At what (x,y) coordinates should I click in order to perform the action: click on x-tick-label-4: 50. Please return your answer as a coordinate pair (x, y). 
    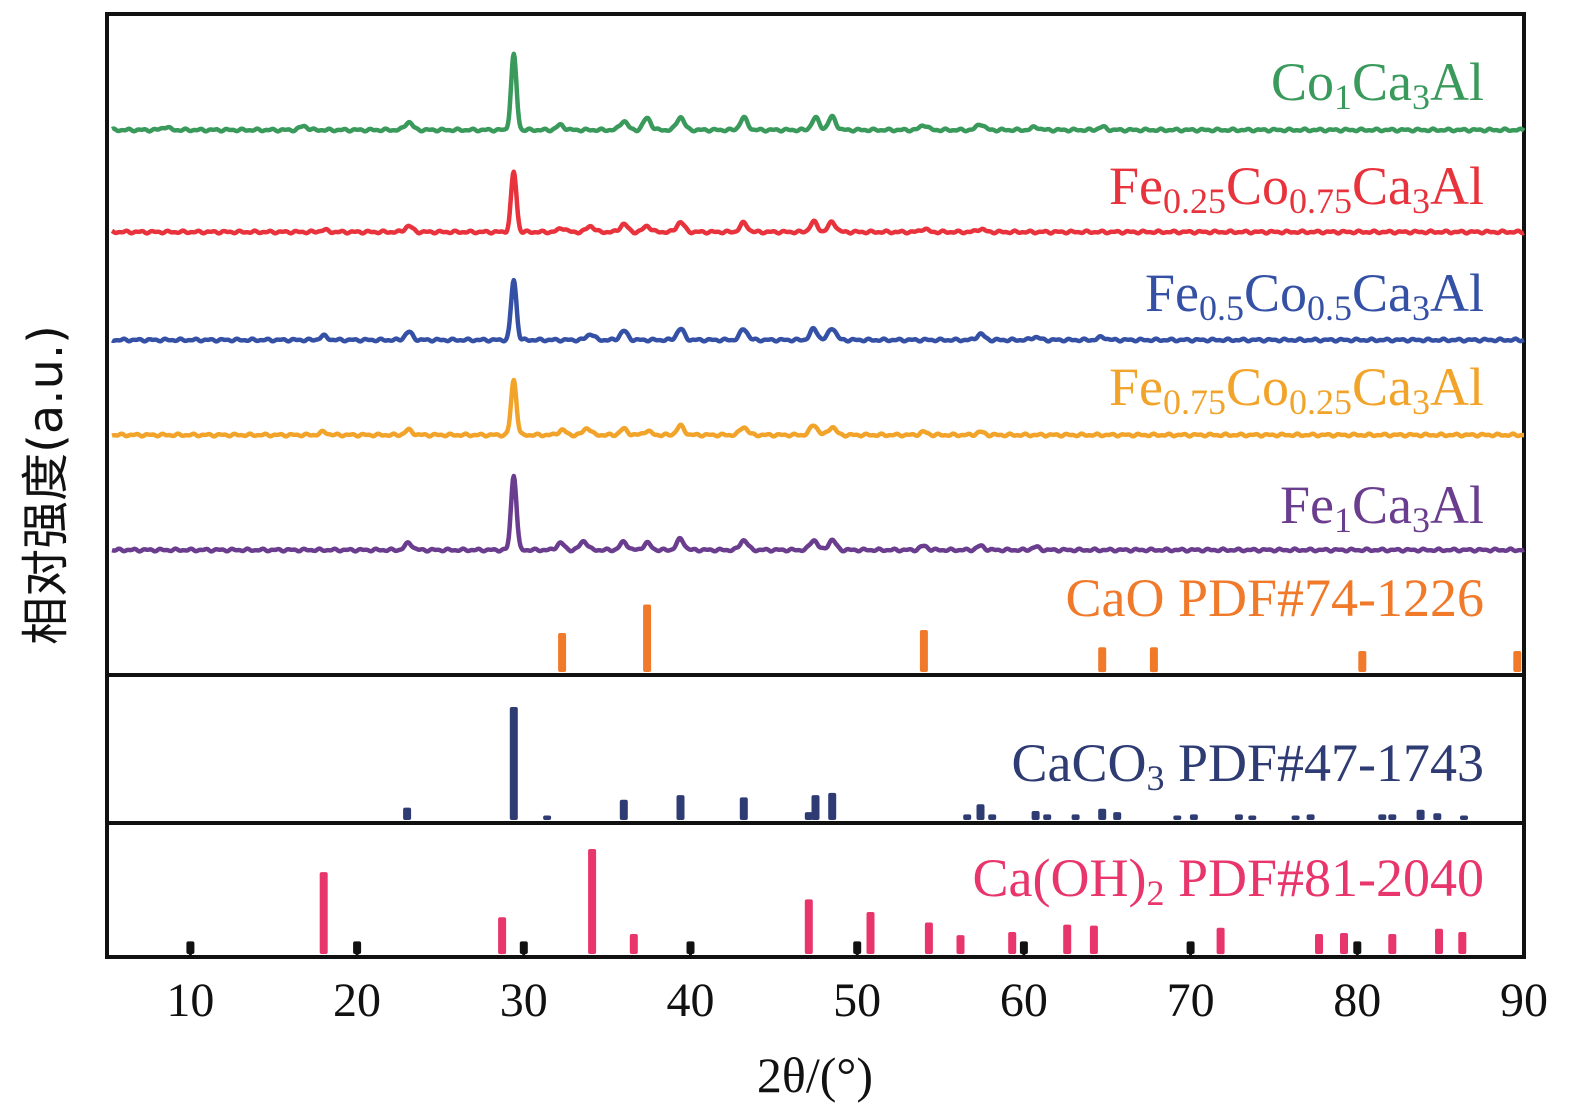
    Looking at the image, I should click on (857, 1000).